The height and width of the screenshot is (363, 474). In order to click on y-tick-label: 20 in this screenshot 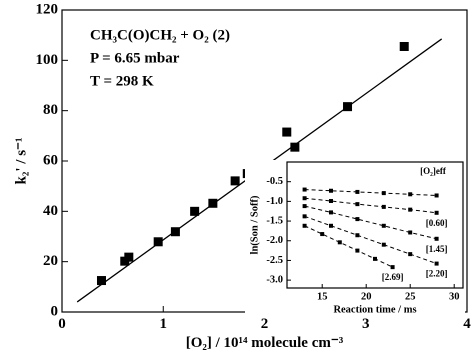, I will do `click(50, 261)`.